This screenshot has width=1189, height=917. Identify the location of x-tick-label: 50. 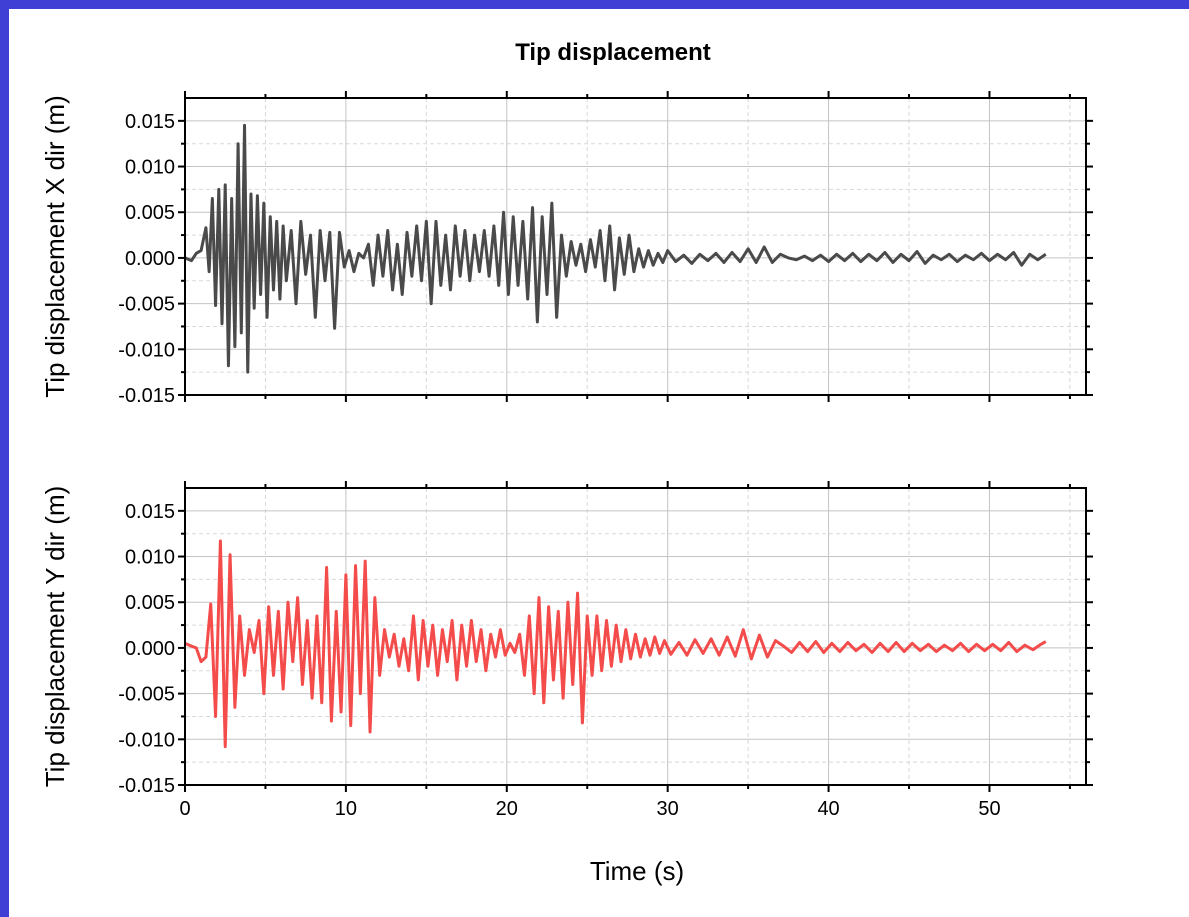
(989, 809).